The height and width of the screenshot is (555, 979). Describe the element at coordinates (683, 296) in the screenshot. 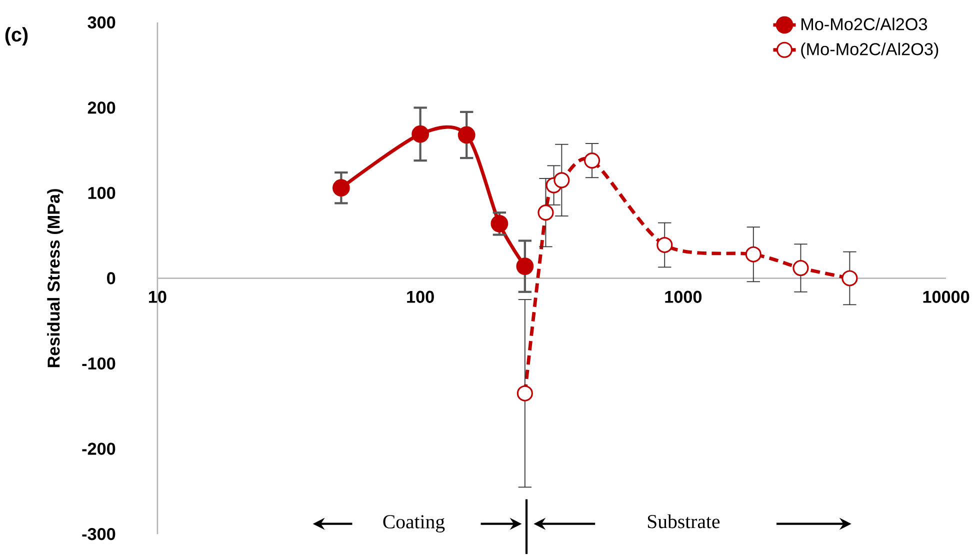

I see `x-tick-label: 1000` at that location.